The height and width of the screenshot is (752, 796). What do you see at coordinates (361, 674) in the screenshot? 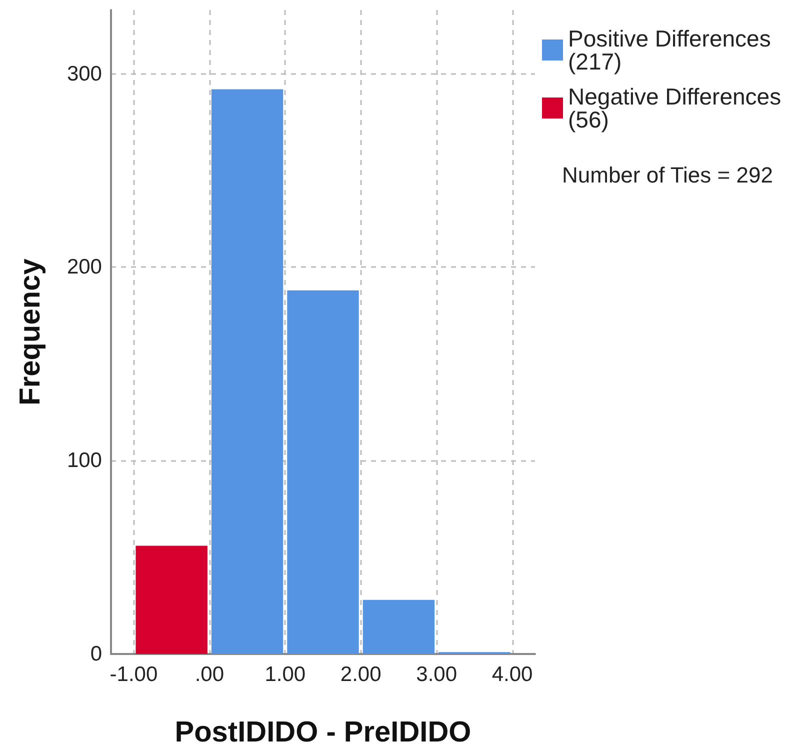
I see `x-tick-label: 2.00` at bounding box center [361, 674].